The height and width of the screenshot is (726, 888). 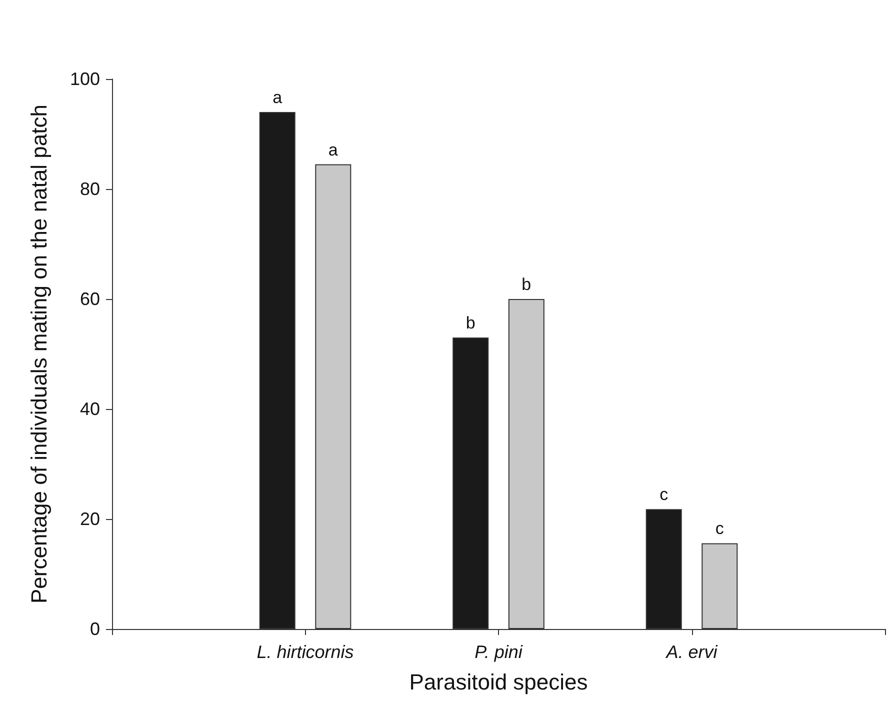 I want to click on y-tick-label: 40, so click(x=90, y=409).